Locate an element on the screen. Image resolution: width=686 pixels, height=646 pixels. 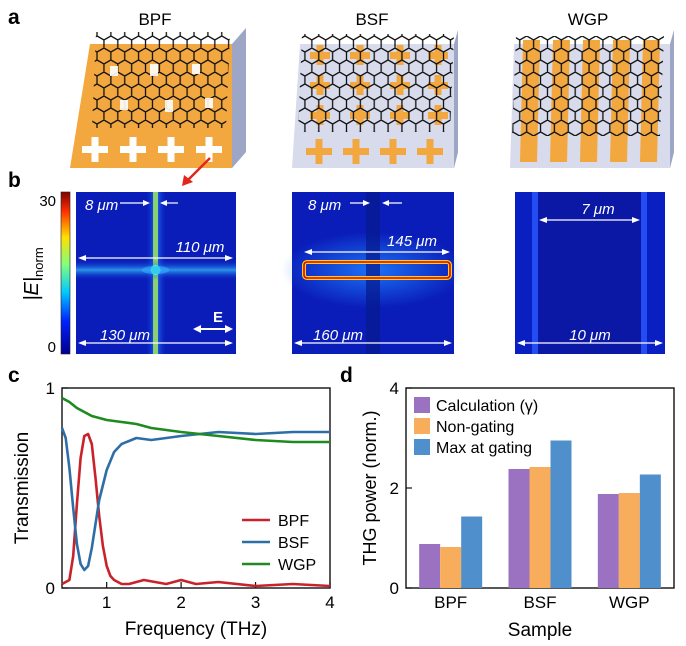
transmission-xtick-label: 3 is located at coordinates (255, 602).